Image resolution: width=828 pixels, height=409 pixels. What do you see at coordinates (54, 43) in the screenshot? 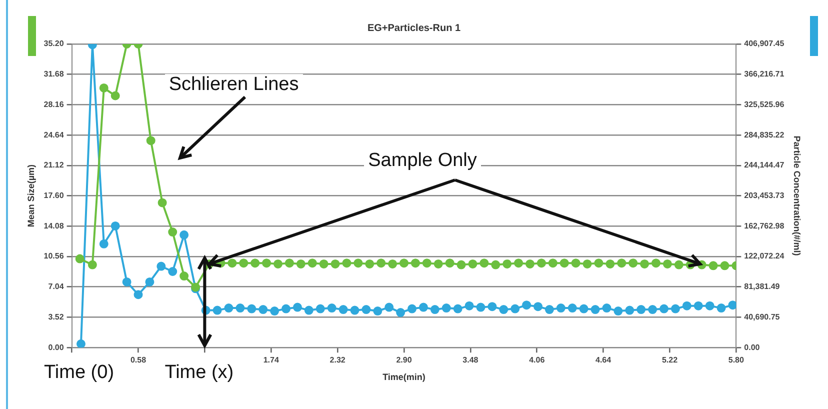
I see `y-tick-label: 35.20` at bounding box center [54, 43].